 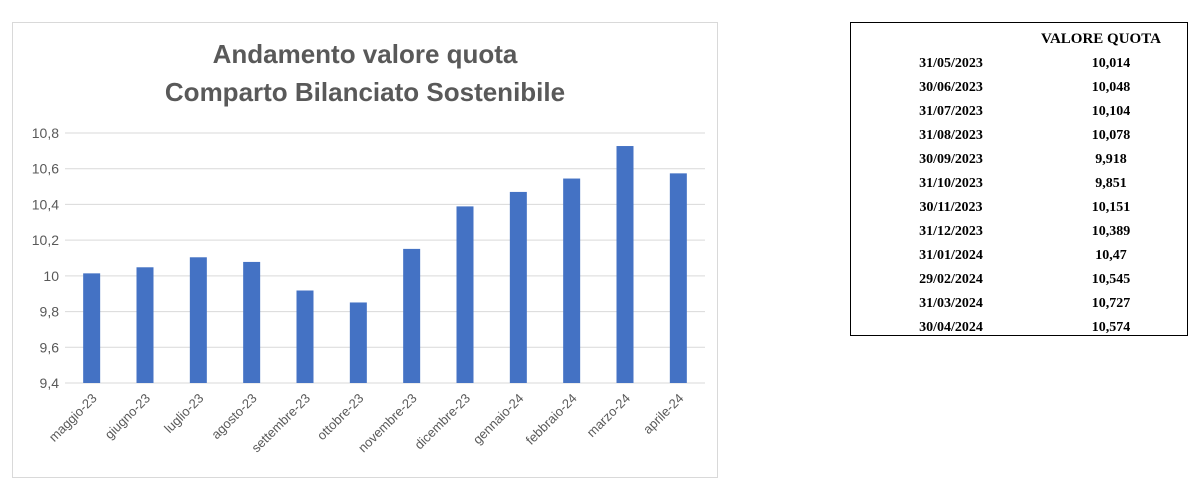 What do you see at coordinates (365, 54) in the screenshot?
I see `chart-title-line-1: Andamento valore quota` at bounding box center [365, 54].